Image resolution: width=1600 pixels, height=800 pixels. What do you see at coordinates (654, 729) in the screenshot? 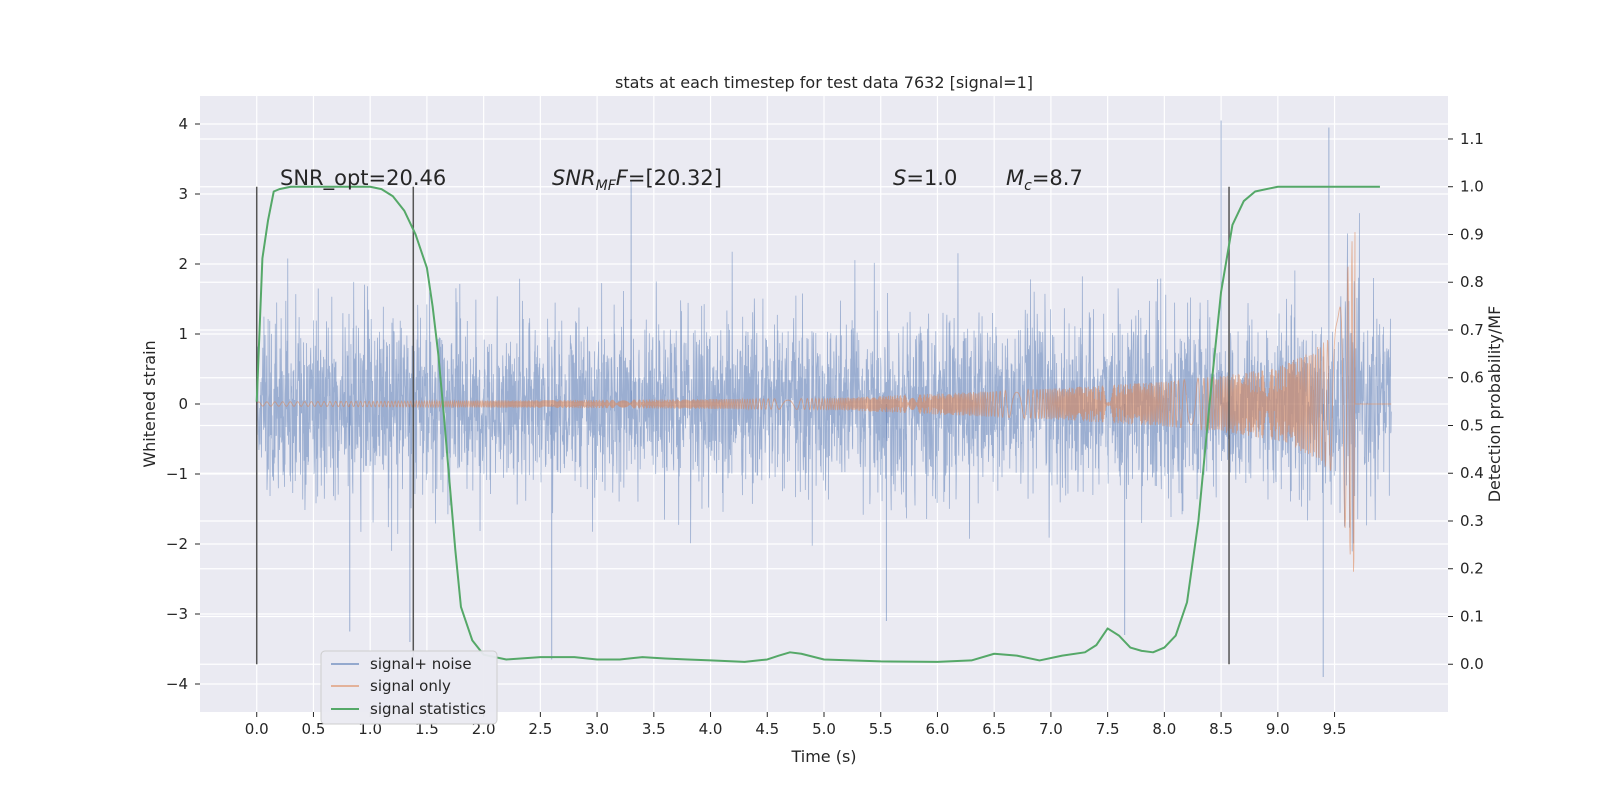
I see `x-tick-label: 3.5` at bounding box center [654, 729].